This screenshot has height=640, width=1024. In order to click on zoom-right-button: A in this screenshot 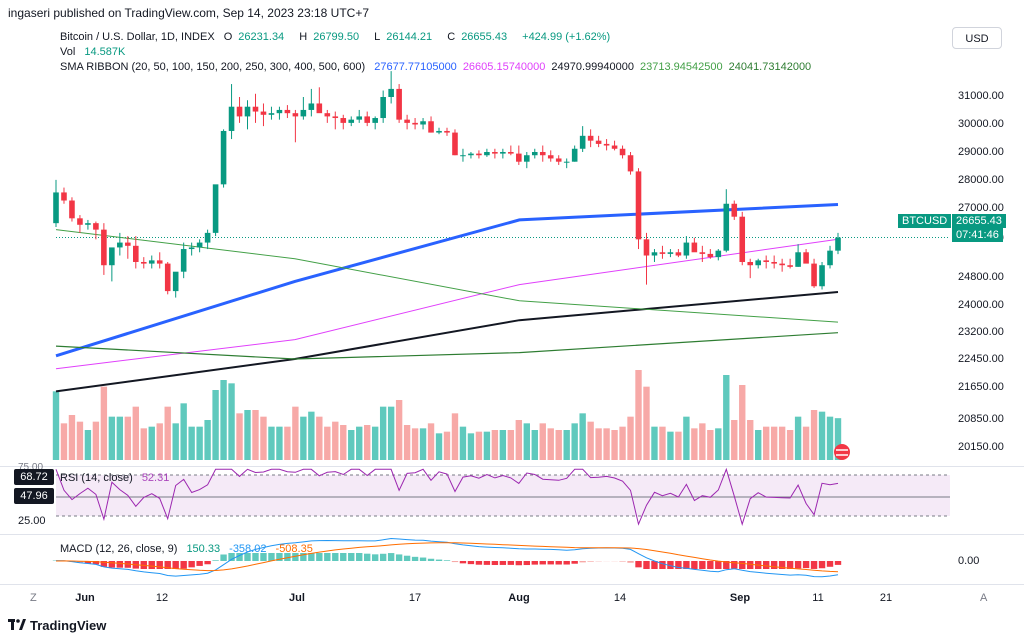, I will do `click(984, 598)`.